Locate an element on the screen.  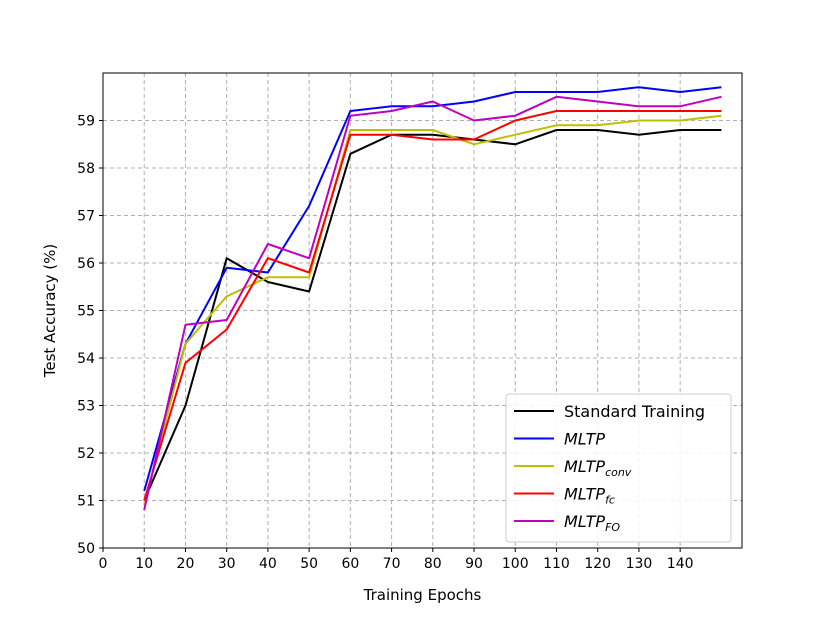
x-tick-label: 90 is located at coordinates (474, 564).